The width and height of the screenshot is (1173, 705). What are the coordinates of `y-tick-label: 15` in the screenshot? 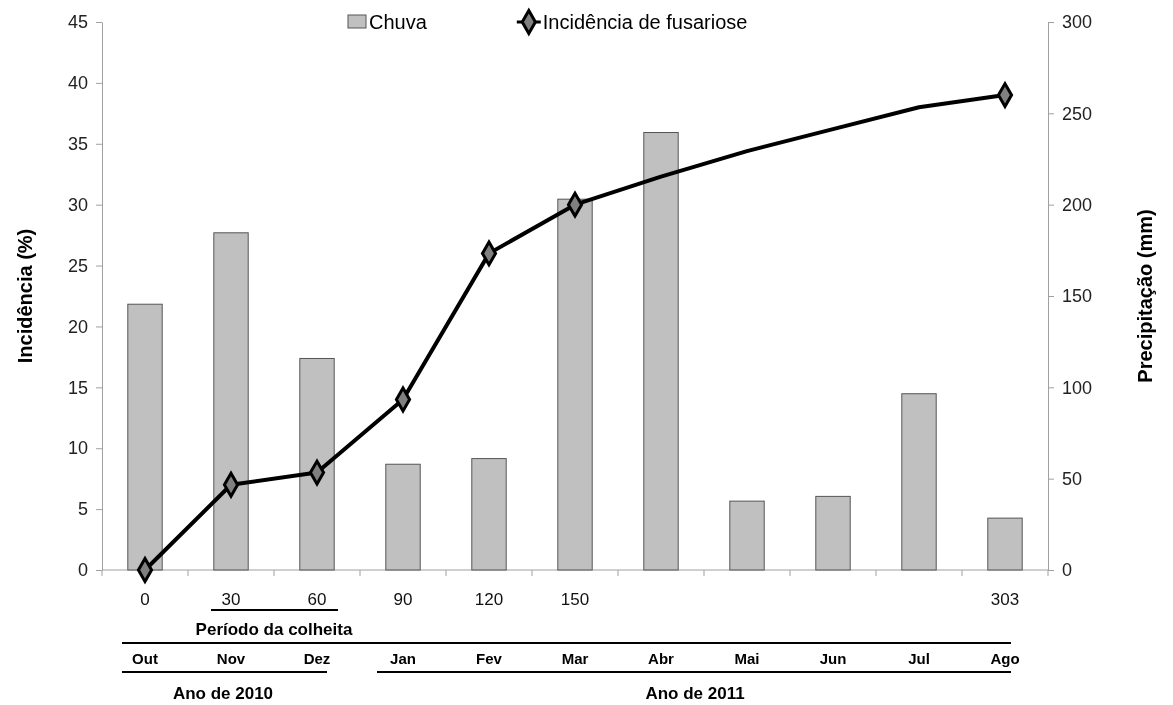 It's located at (77, 387).